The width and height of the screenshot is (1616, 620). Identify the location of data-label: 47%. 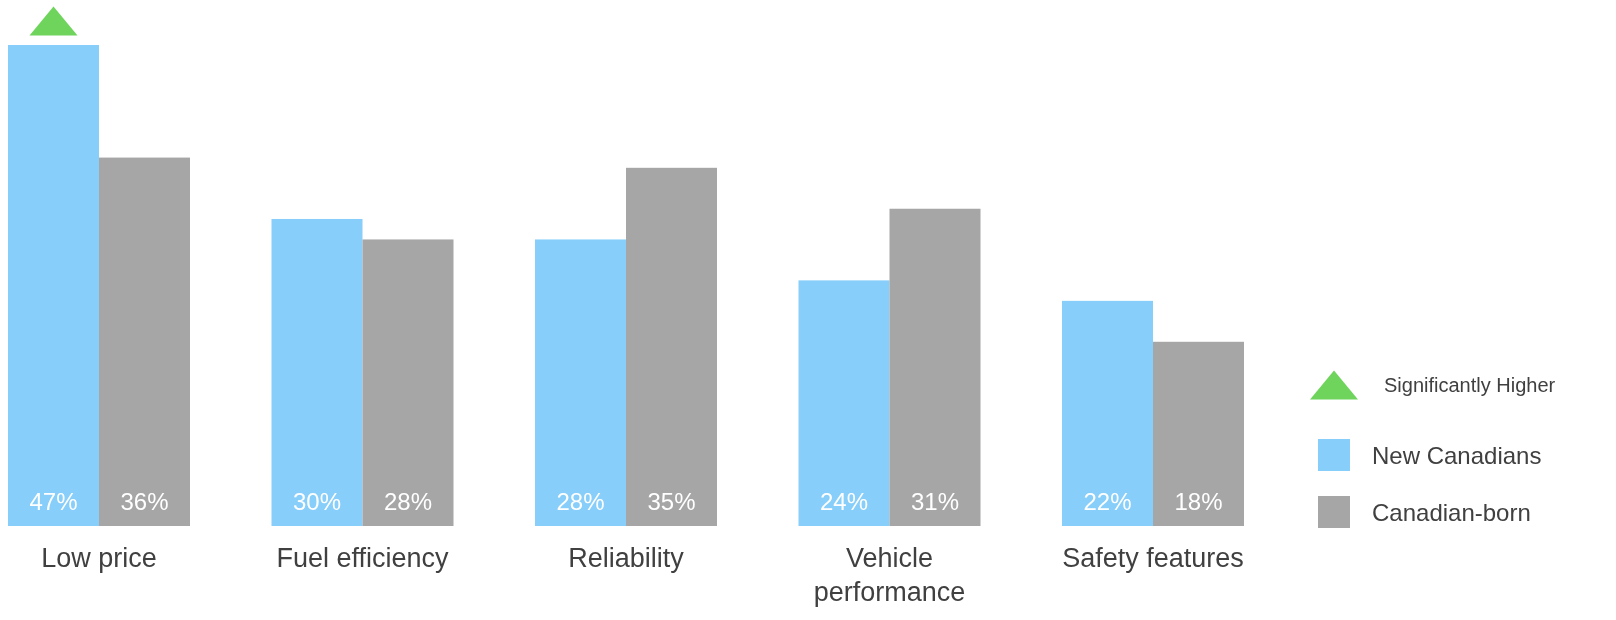
(53, 501).